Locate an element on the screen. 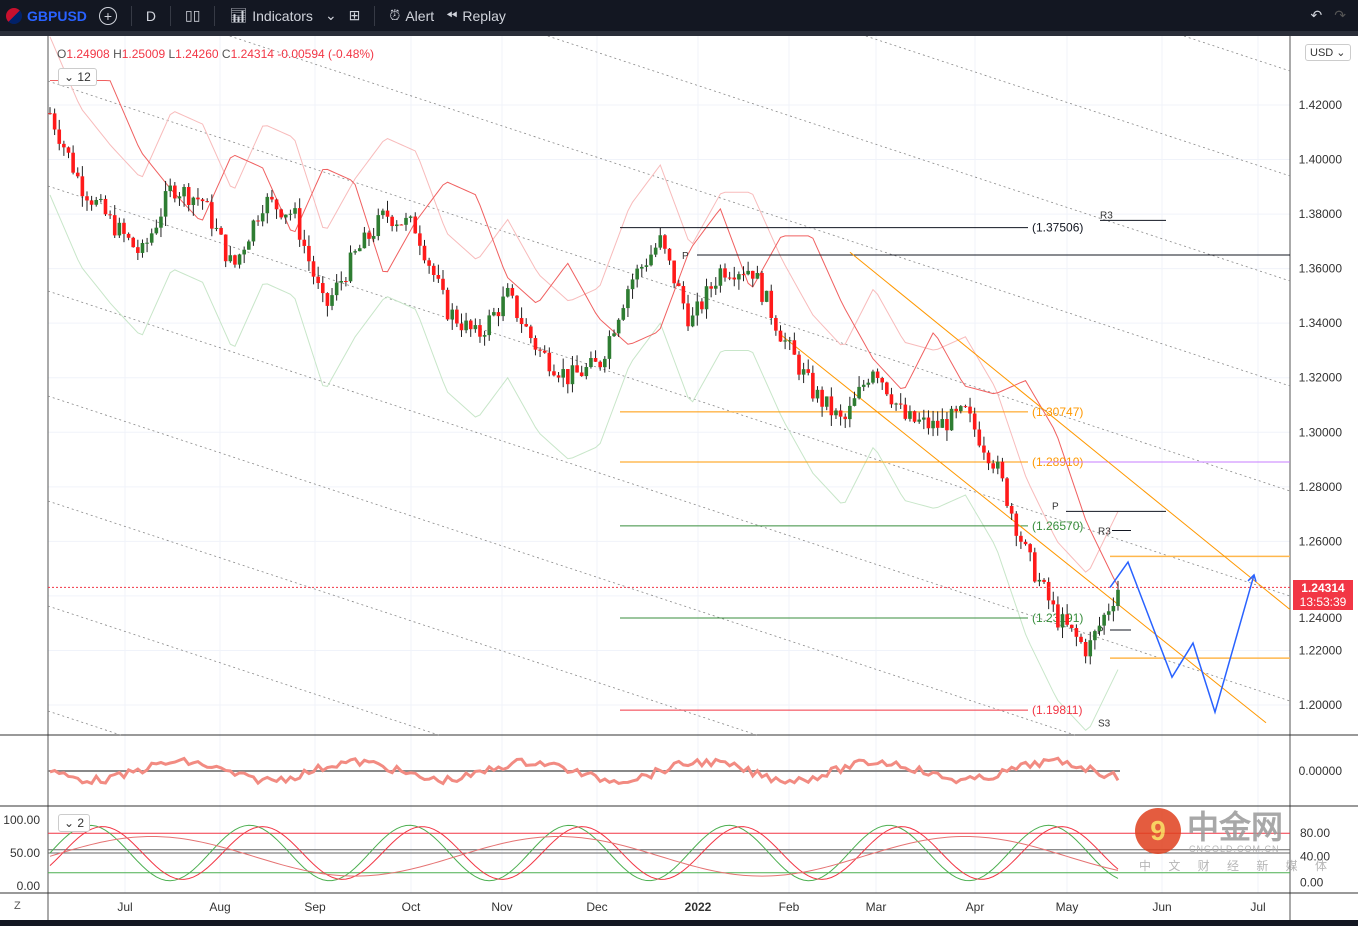  undo-button: ↶ is located at coordinates (1317, 15).